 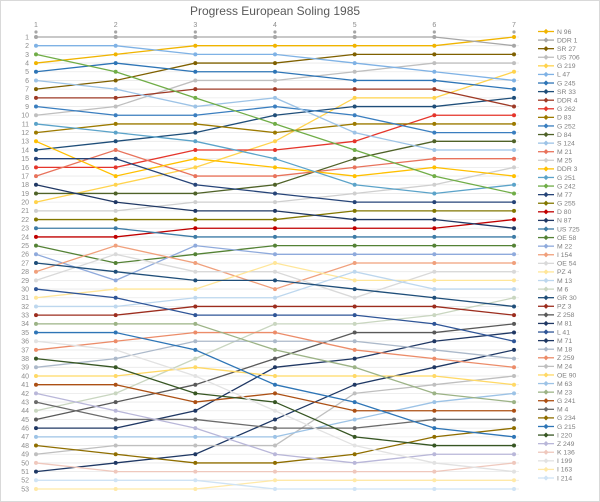 I want to click on y-tick-label: 44, so click(x=25, y=411).